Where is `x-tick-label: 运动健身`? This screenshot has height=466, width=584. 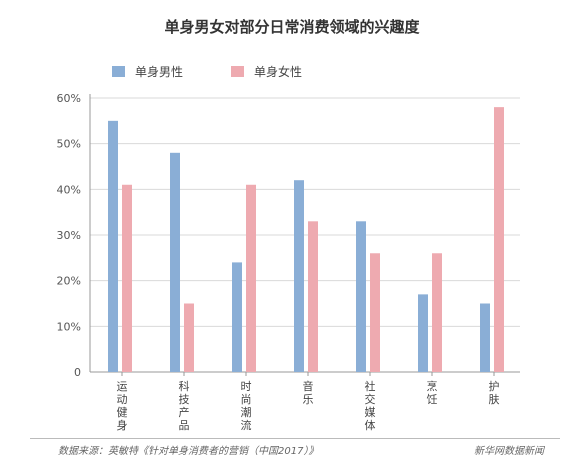 x-tick-label: 运动健身 is located at coordinates (122, 406).